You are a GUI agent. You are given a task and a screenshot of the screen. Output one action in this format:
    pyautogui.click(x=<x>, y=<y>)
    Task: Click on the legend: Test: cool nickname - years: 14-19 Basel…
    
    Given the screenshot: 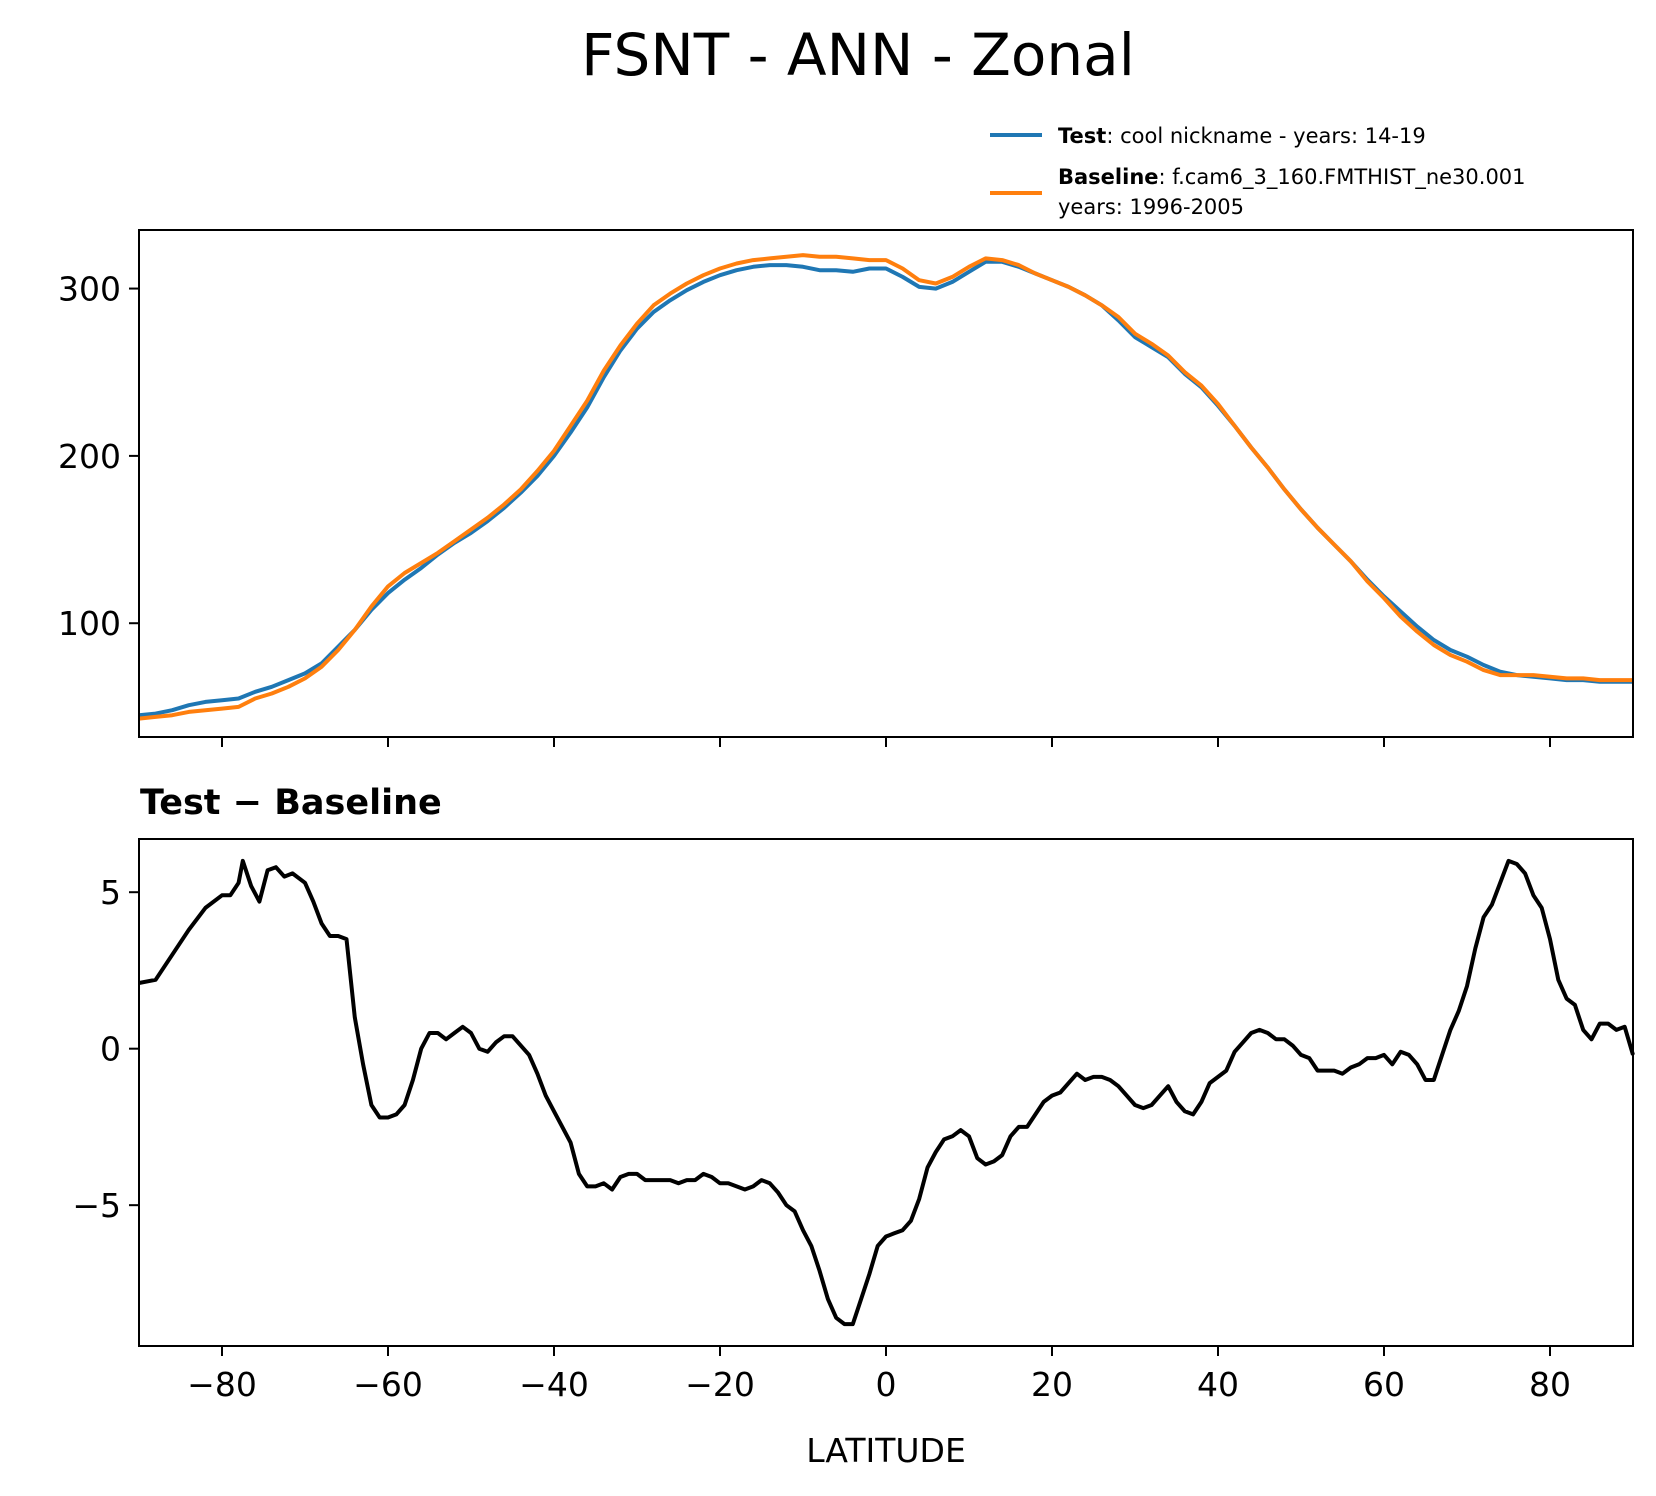 What is the action you would take?
    pyautogui.click(x=1258, y=171)
    